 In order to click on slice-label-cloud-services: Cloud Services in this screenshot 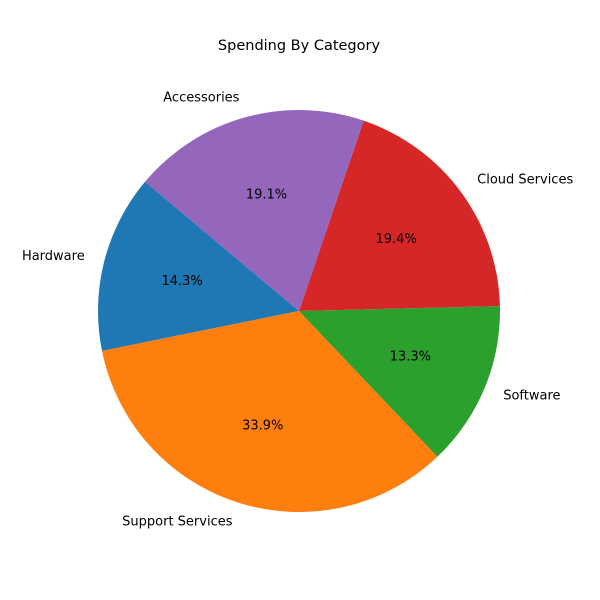, I will do `click(525, 180)`.